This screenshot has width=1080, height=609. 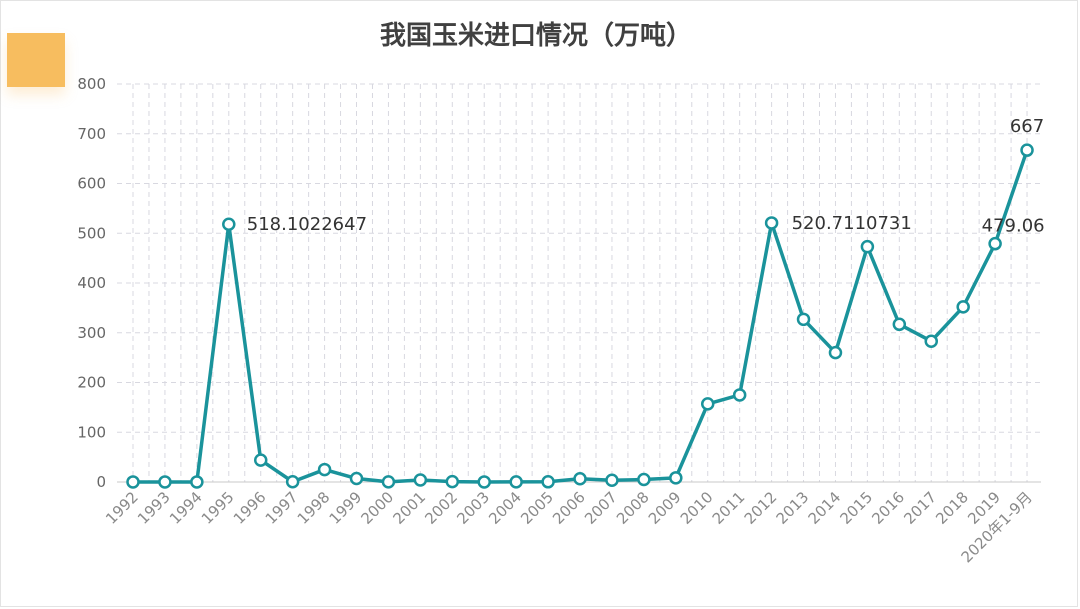 I want to click on chart-title: 我国玉米进口情况（万吨）, so click(x=536, y=36).